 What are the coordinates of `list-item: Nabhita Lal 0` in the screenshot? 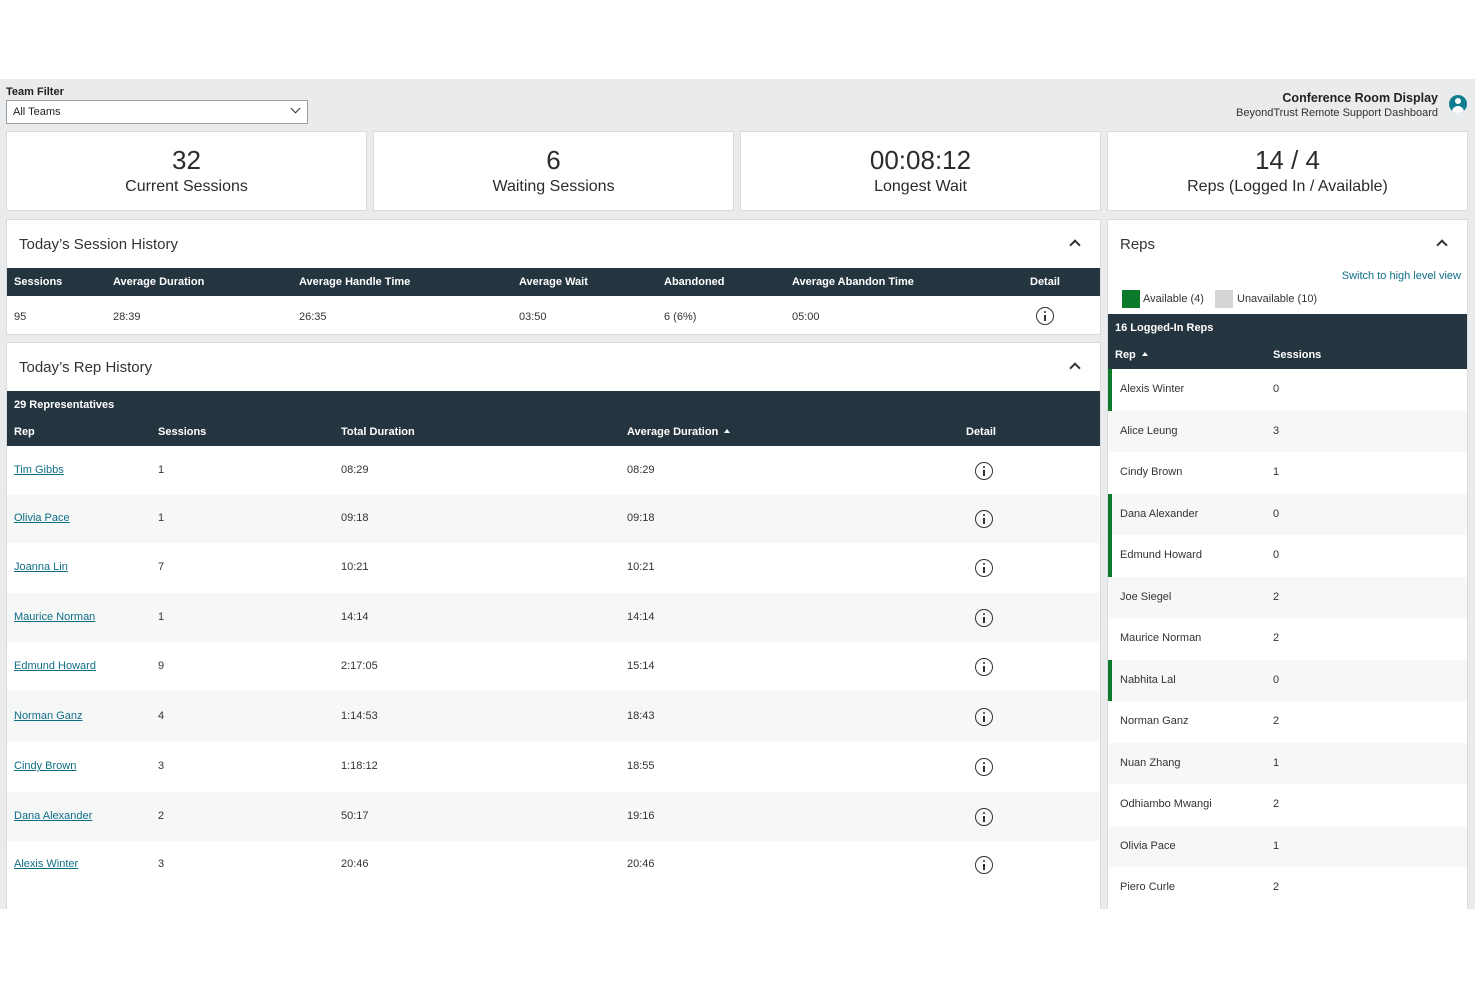 It's located at (1287, 680).